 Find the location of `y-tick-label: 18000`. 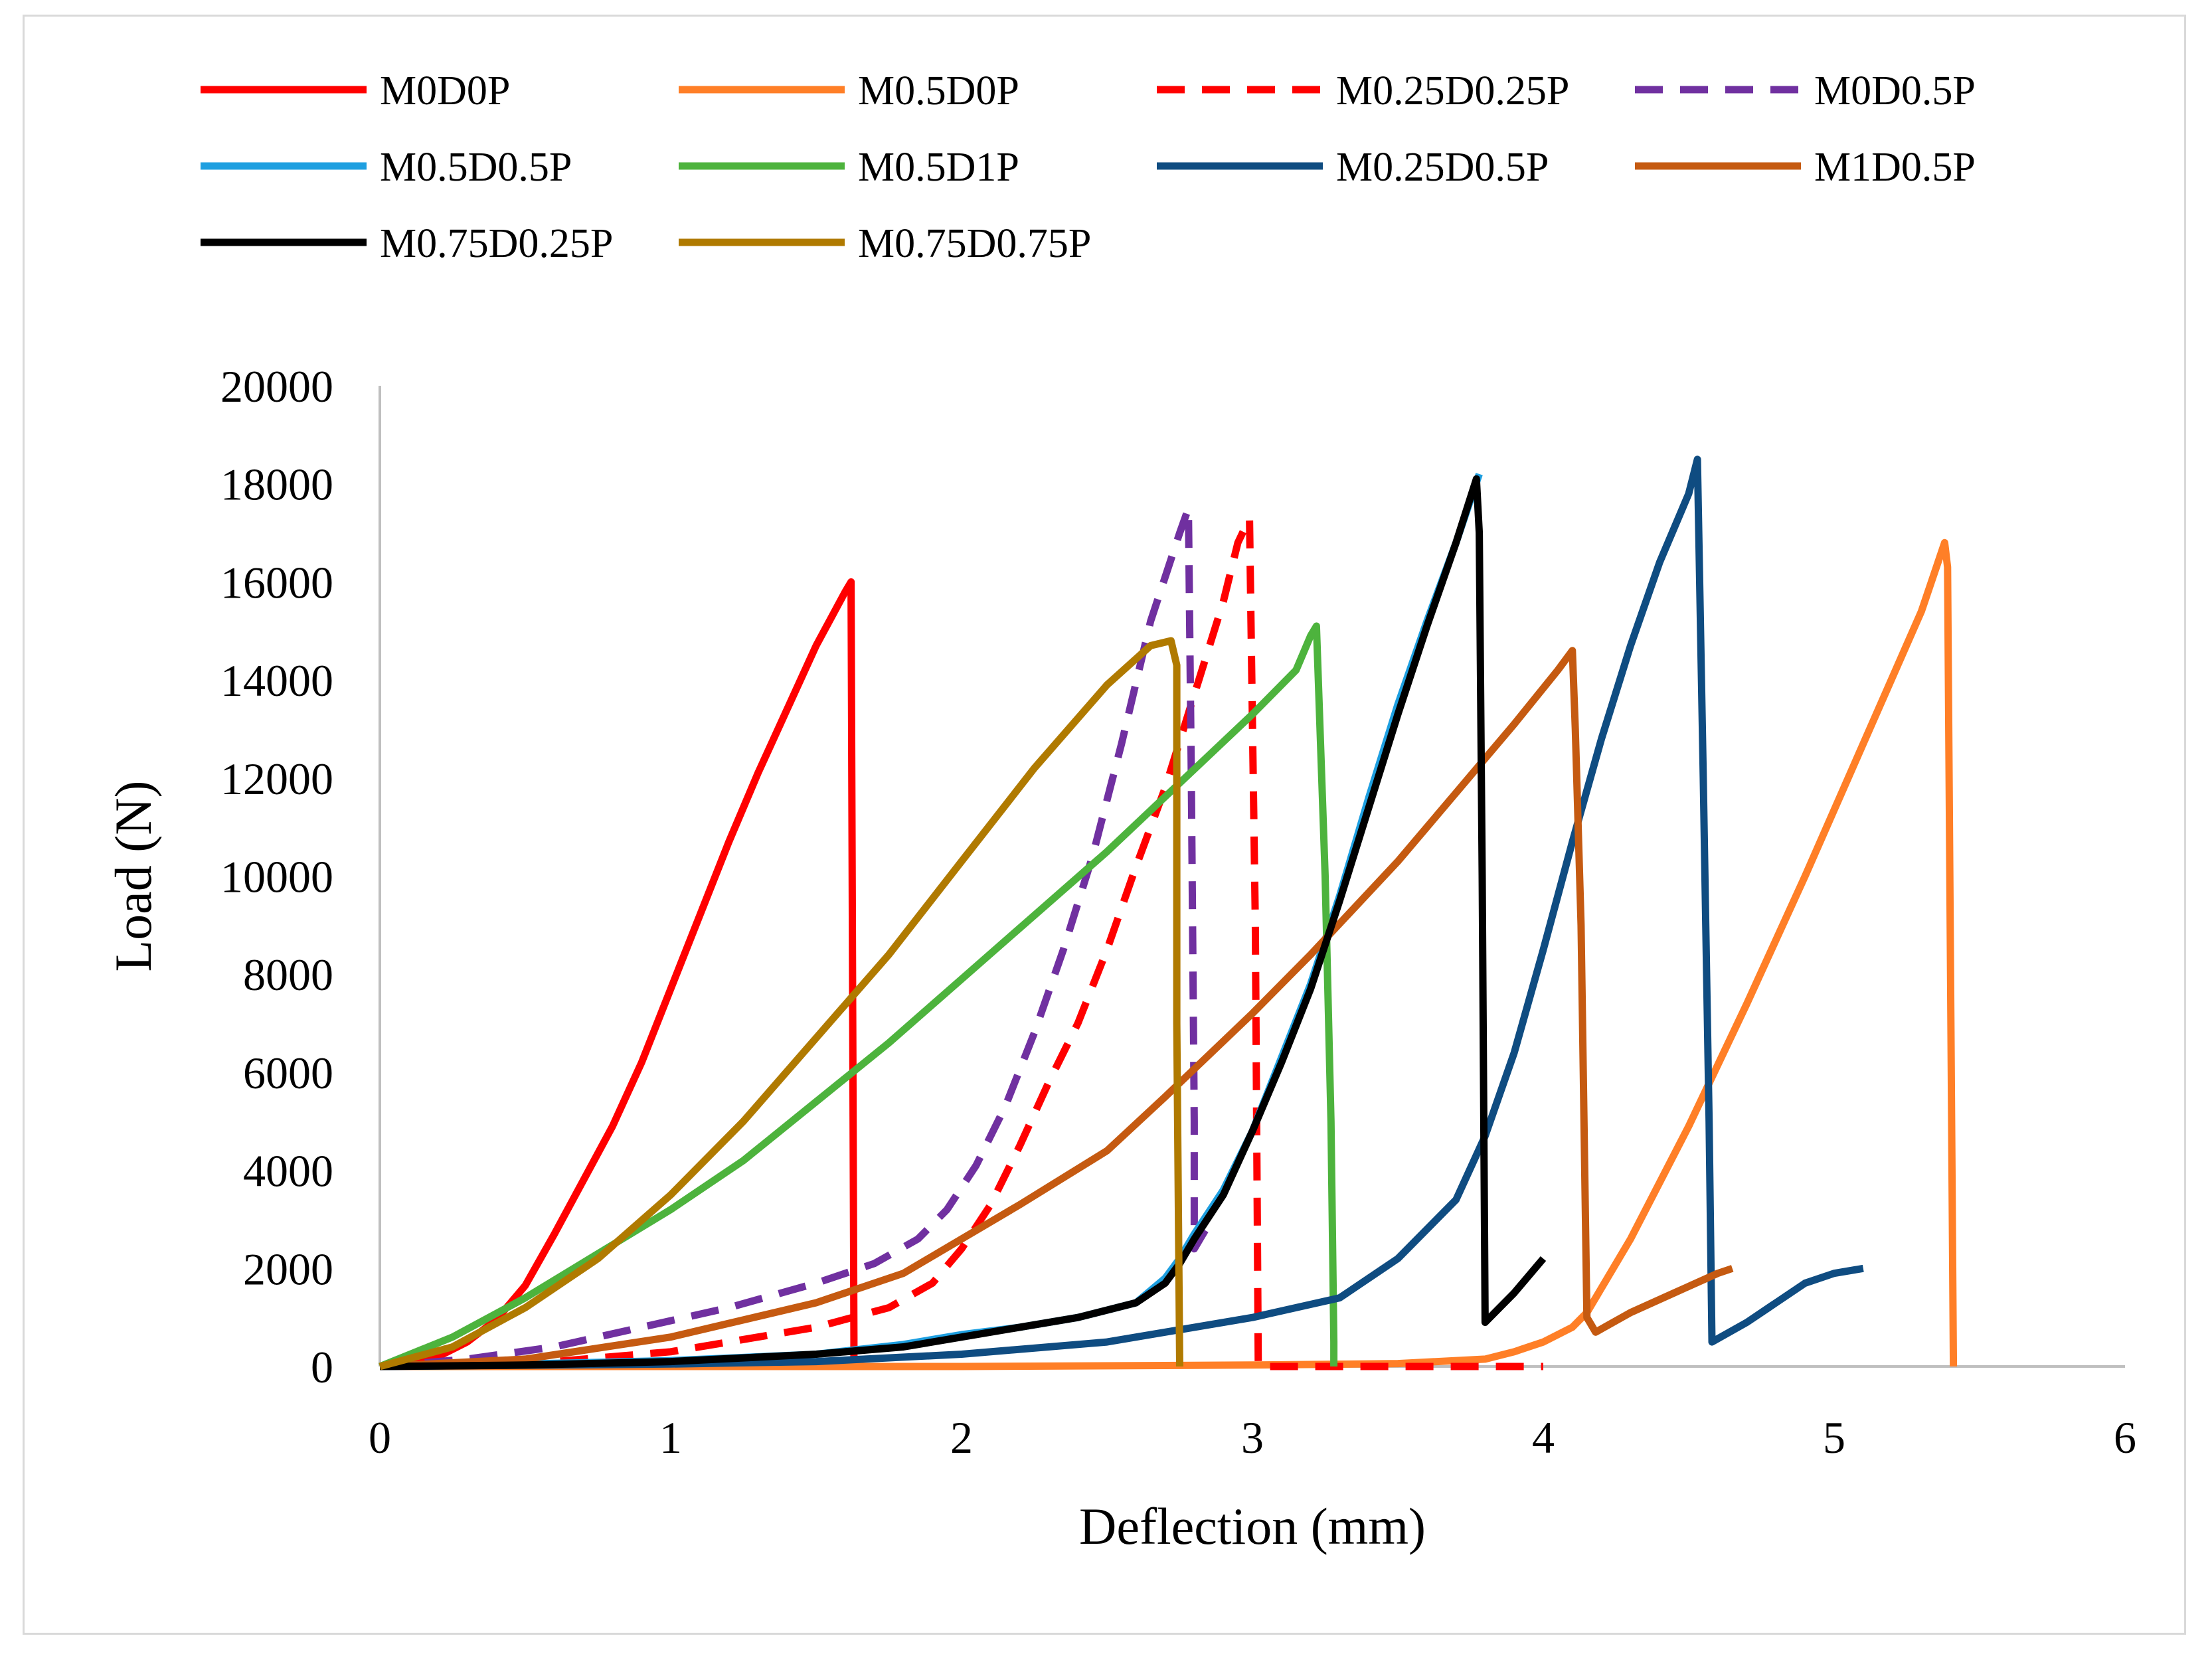

y-tick-label: 18000 is located at coordinates (276, 484).